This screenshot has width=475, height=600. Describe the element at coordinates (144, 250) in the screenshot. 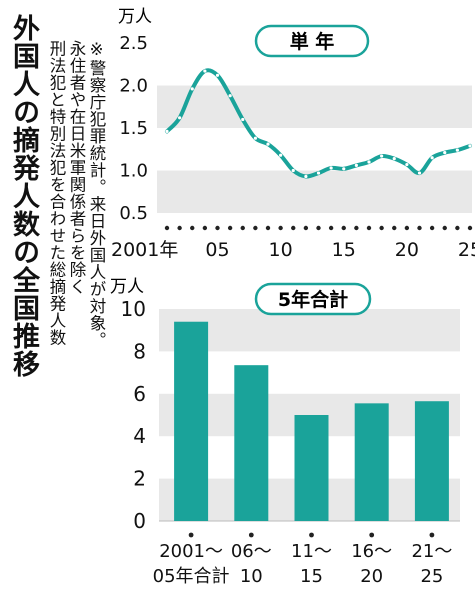

I see `x-tick-label: 2001年` at that location.